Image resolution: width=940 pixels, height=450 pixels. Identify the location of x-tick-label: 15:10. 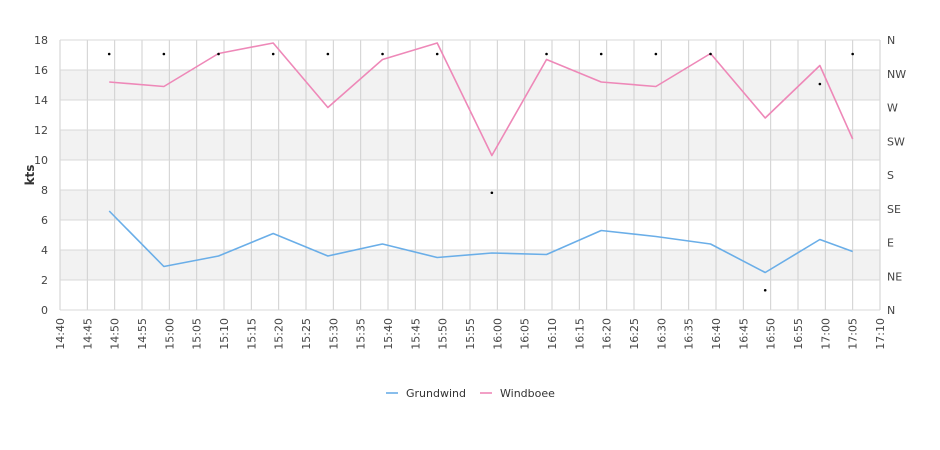
(224, 334).